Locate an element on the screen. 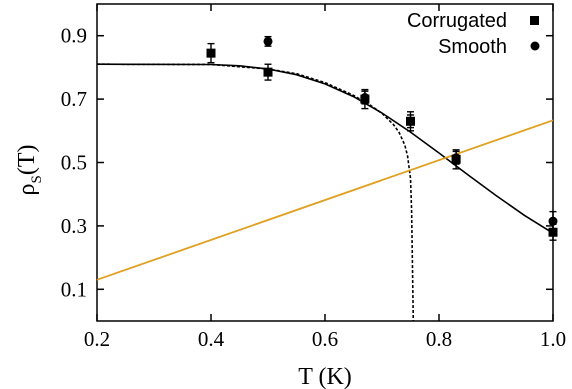  y-tick-label: 0.3 is located at coordinates (74, 226).